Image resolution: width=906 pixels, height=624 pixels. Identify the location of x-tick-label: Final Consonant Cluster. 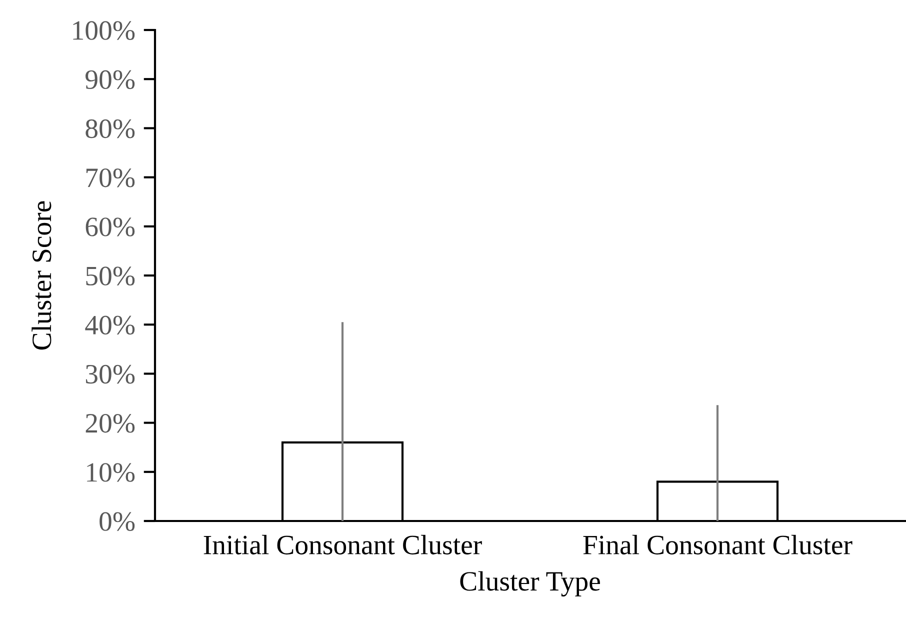
(717, 544).